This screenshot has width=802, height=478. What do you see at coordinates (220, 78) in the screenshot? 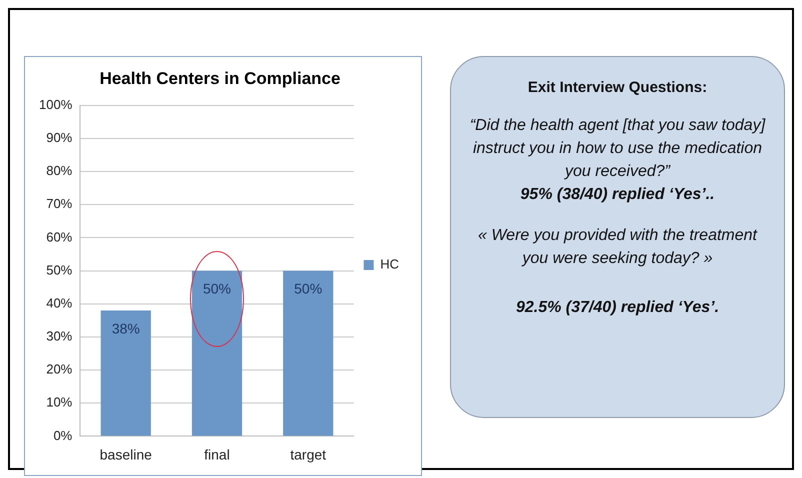
I see `chart-title: Health Centers in Compliance` at bounding box center [220, 78].